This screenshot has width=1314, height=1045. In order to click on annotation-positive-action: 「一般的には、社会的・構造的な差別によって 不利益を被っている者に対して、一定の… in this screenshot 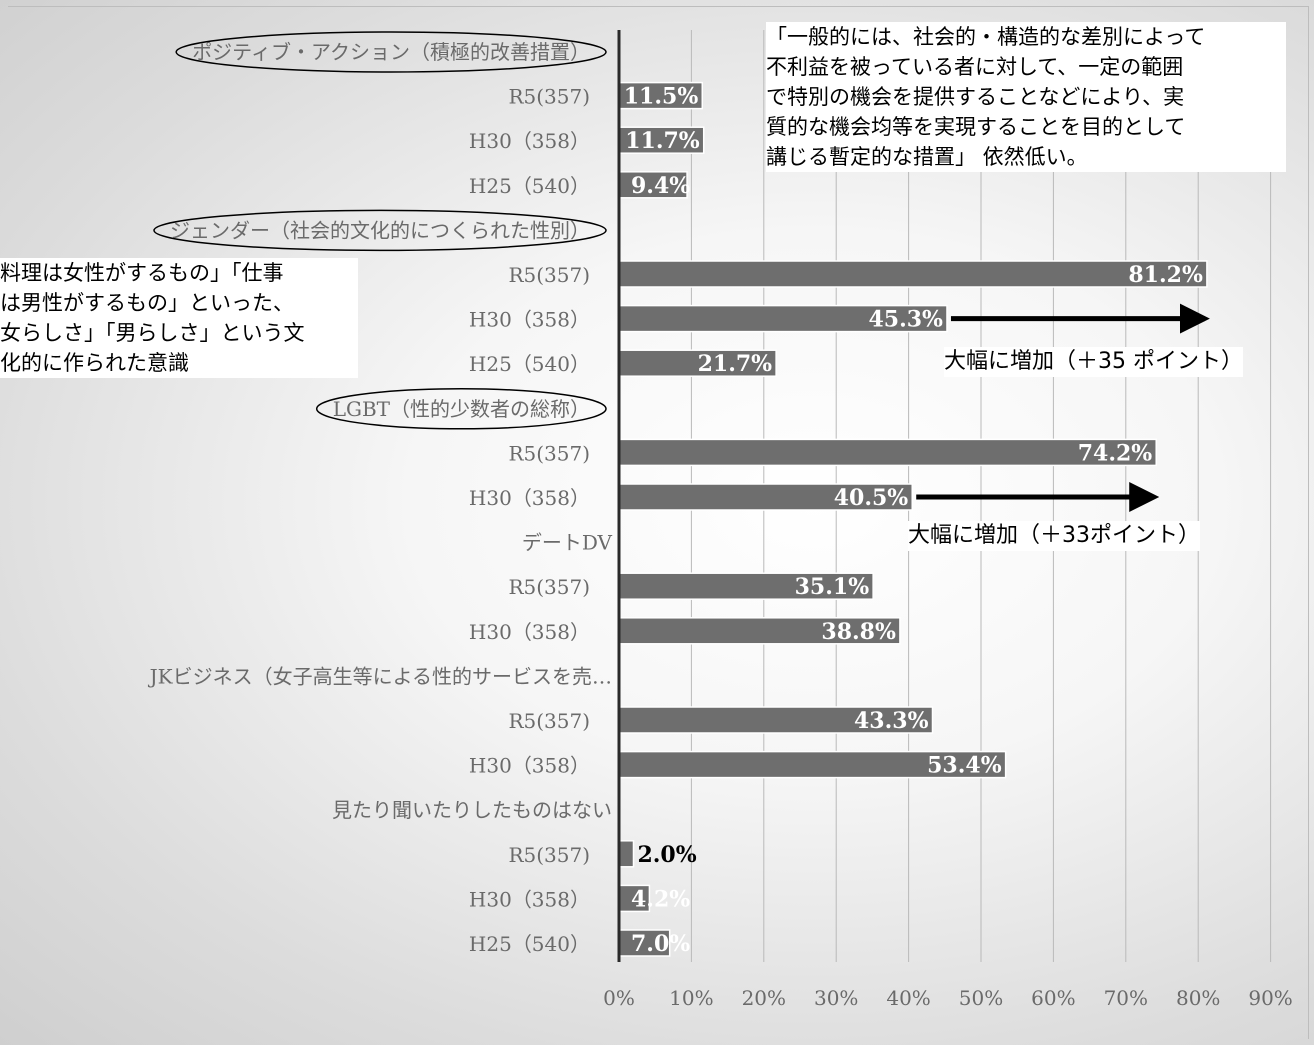, I will do `click(1026, 97)`.